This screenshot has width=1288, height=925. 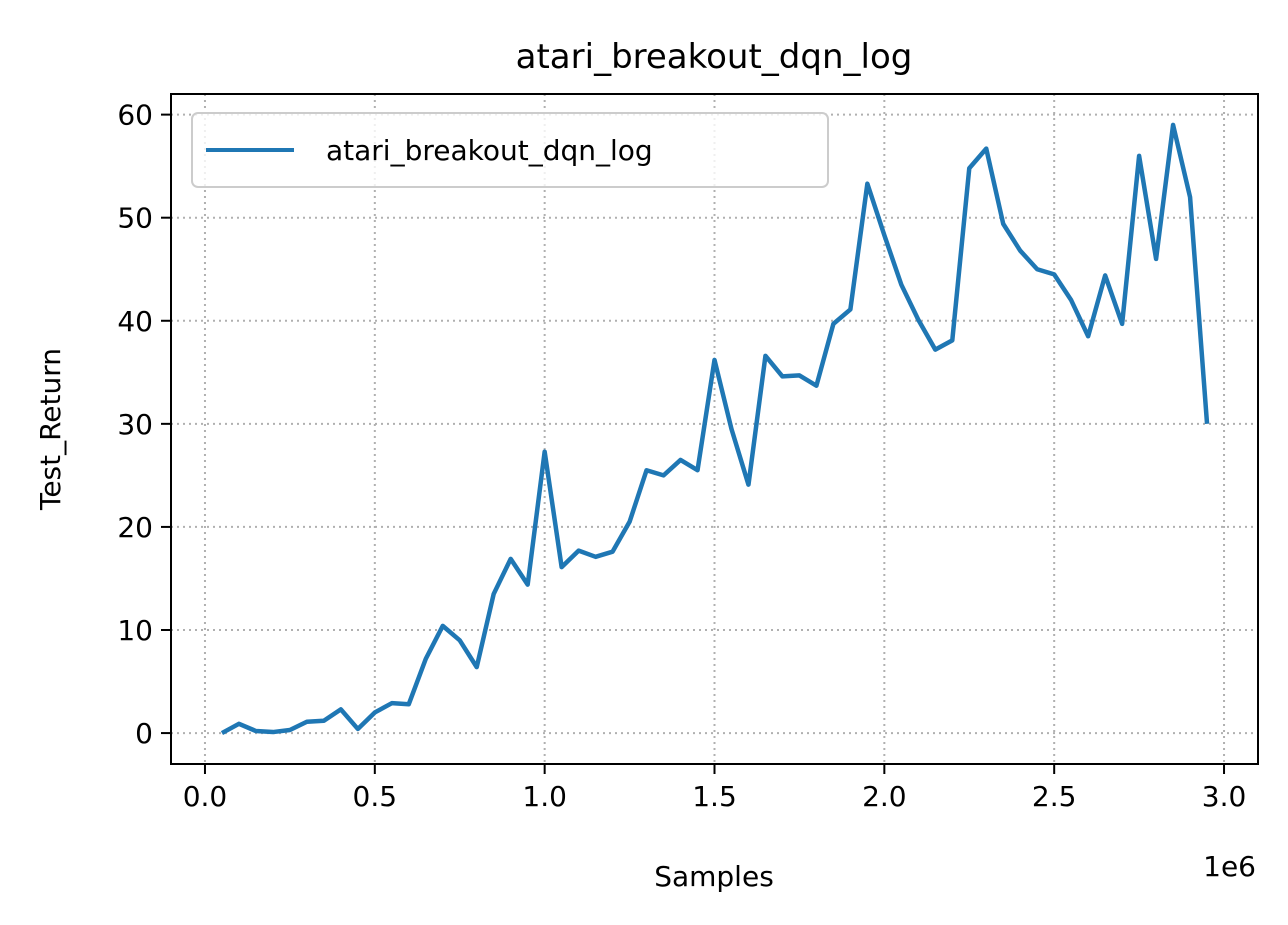 I want to click on legend: atari_breakout_dqn_log, so click(x=510, y=150).